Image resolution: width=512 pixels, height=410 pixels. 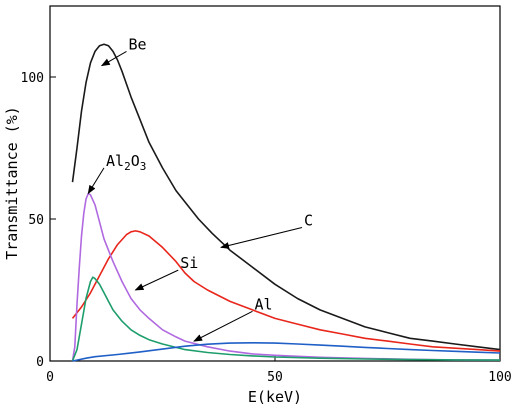 What do you see at coordinates (138, 44) in the screenshot?
I see `annotation-label: Be` at bounding box center [138, 44].